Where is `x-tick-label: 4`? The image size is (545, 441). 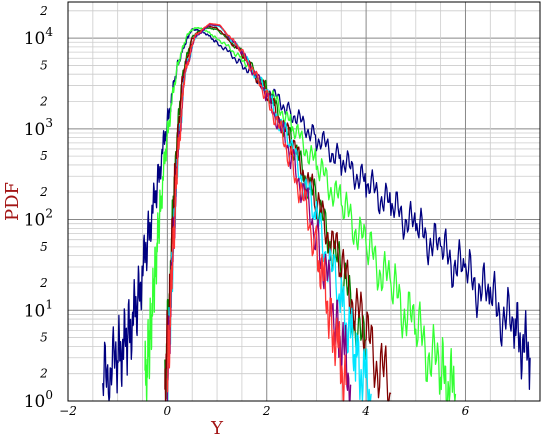 x-tick-label: 4 is located at coordinates (365, 411).